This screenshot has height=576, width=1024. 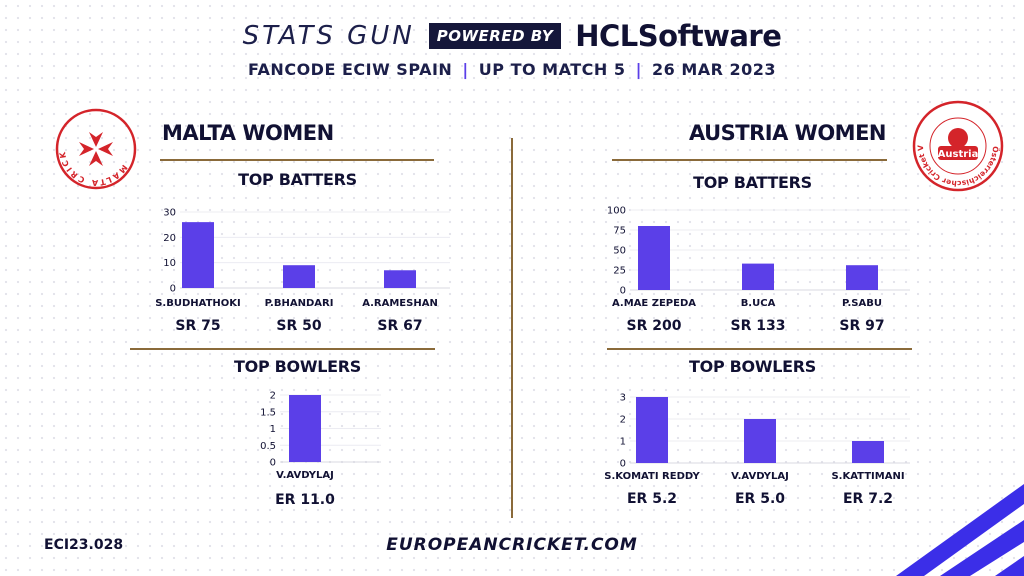 What do you see at coordinates (867, 476) in the screenshot?
I see `category-label: S.KATTIMANI` at bounding box center [867, 476].